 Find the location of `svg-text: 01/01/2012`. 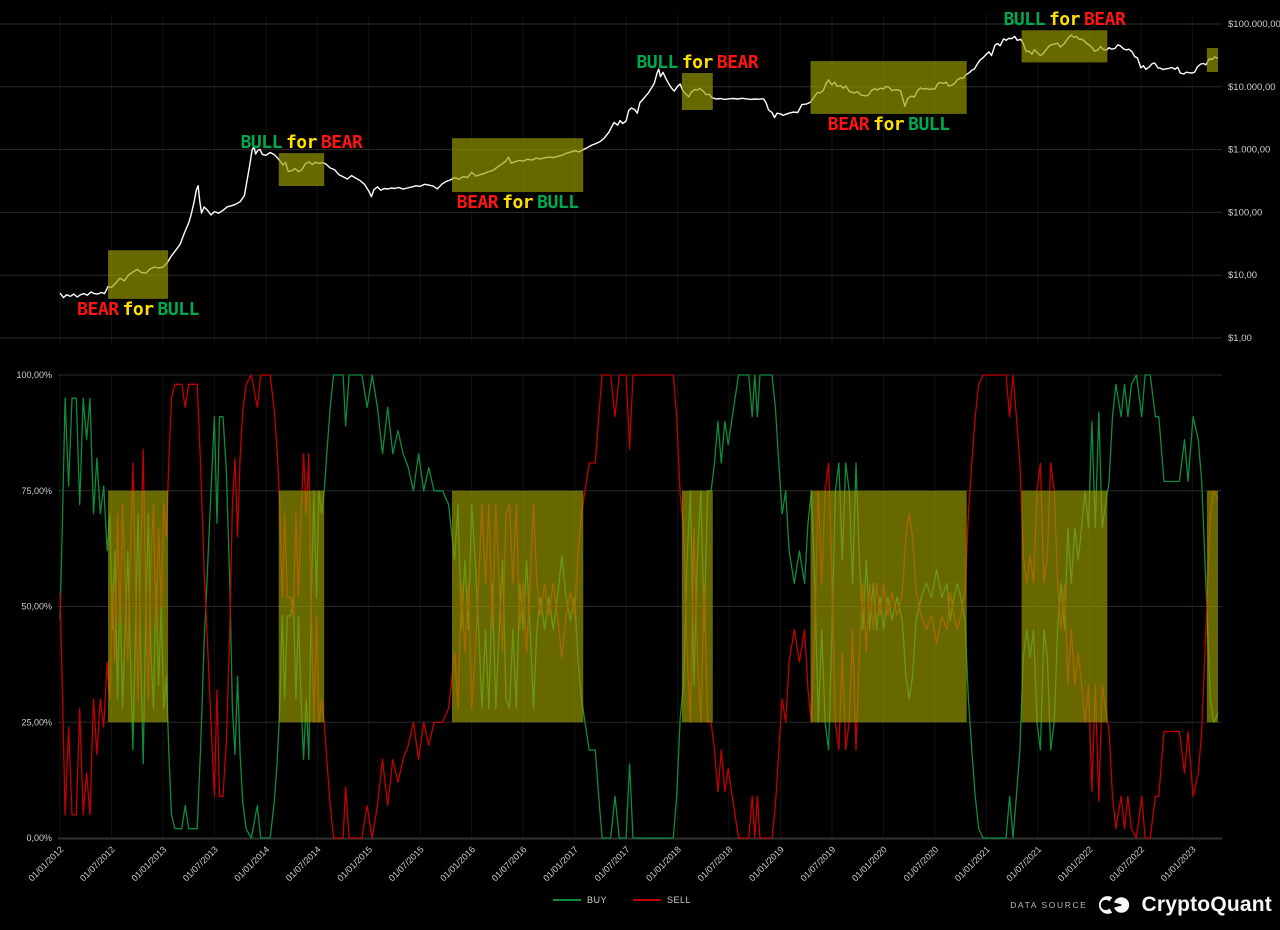

svg-text: 01/01/2012 is located at coordinates (45, 863).